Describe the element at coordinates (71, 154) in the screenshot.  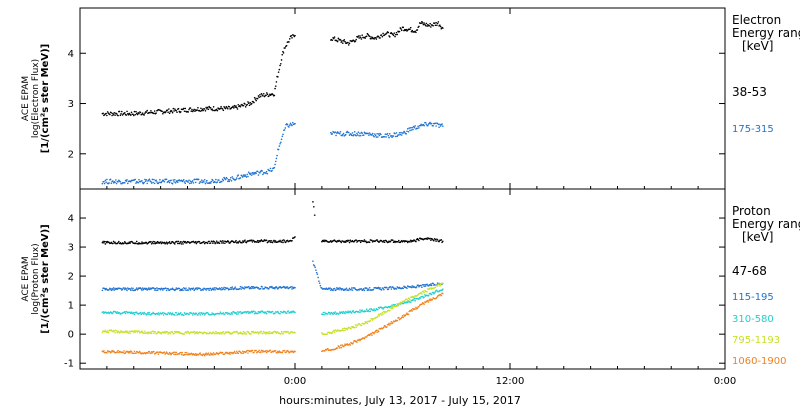
I see `y-tick-label: 2` at that location.